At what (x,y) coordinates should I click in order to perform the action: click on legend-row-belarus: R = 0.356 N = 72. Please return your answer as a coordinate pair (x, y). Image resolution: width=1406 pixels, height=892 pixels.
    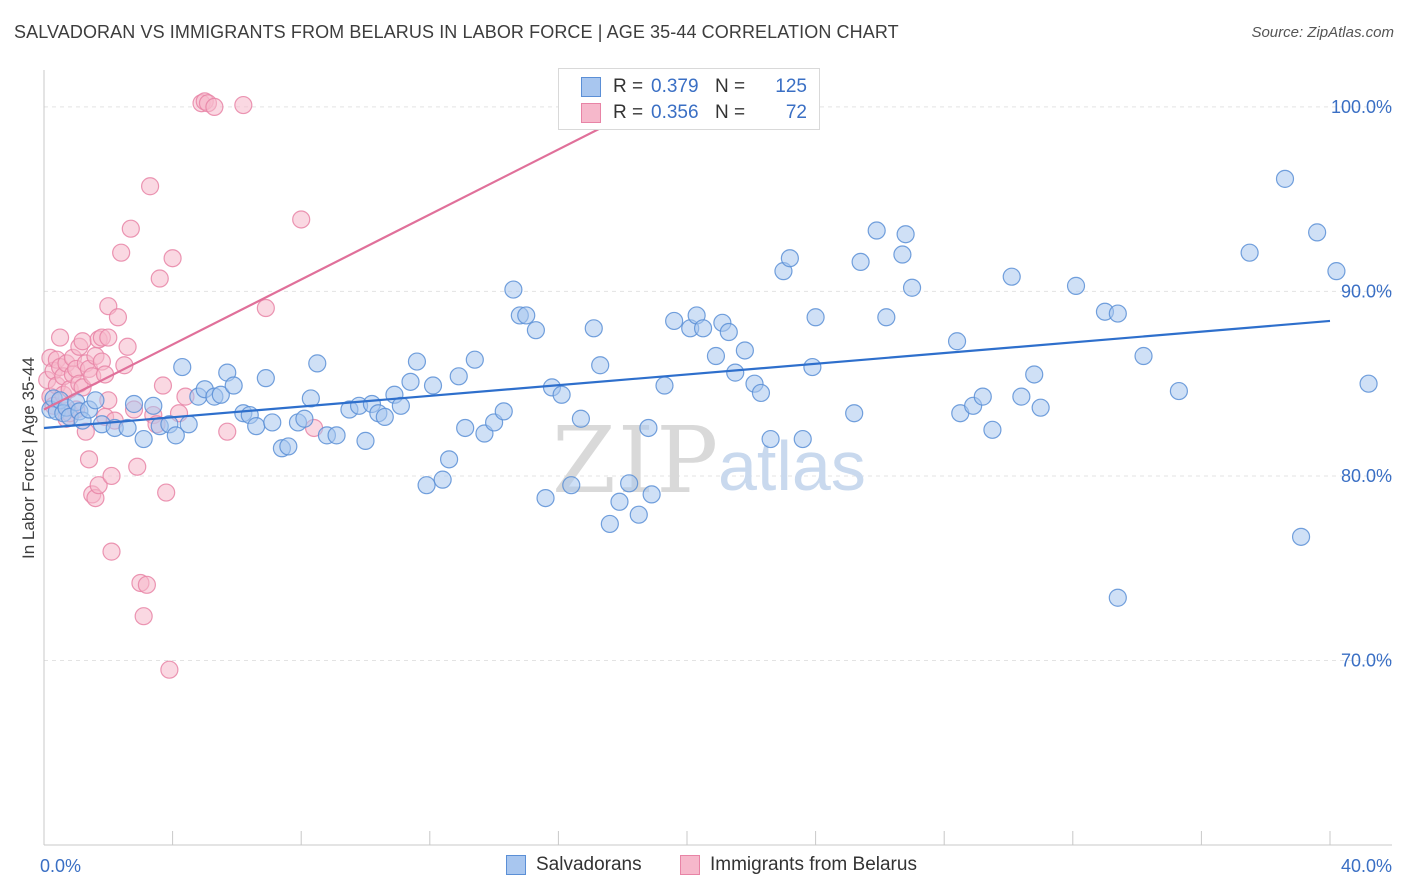
    Looking at the image, I should click on (694, 113).